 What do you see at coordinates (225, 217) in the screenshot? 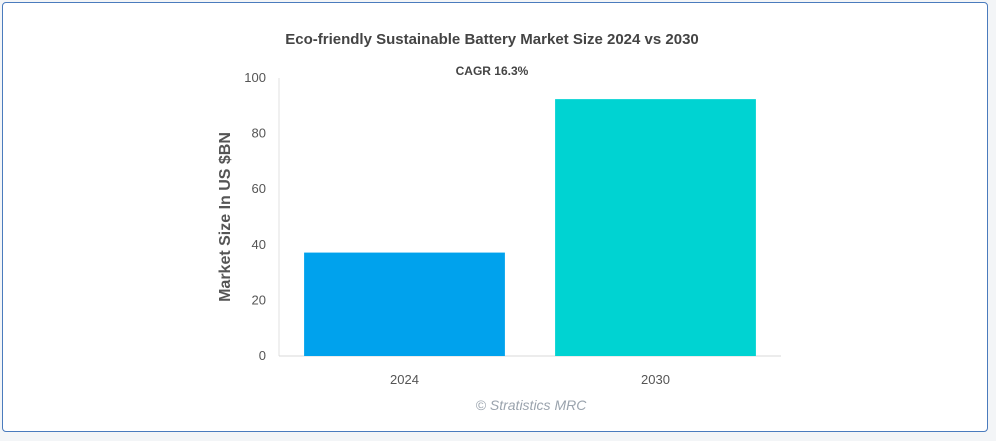
I see `y-axis-label: Market Size In US $BN` at bounding box center [225, 217].